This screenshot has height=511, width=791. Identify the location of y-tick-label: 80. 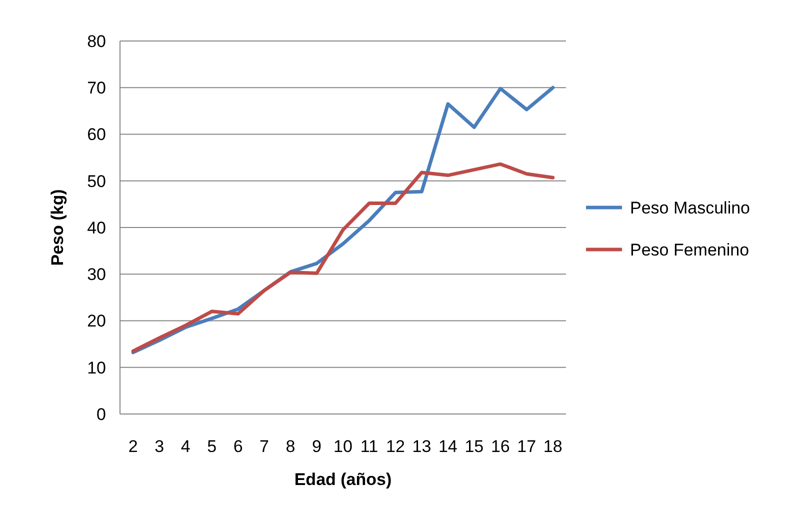
(96, 41).